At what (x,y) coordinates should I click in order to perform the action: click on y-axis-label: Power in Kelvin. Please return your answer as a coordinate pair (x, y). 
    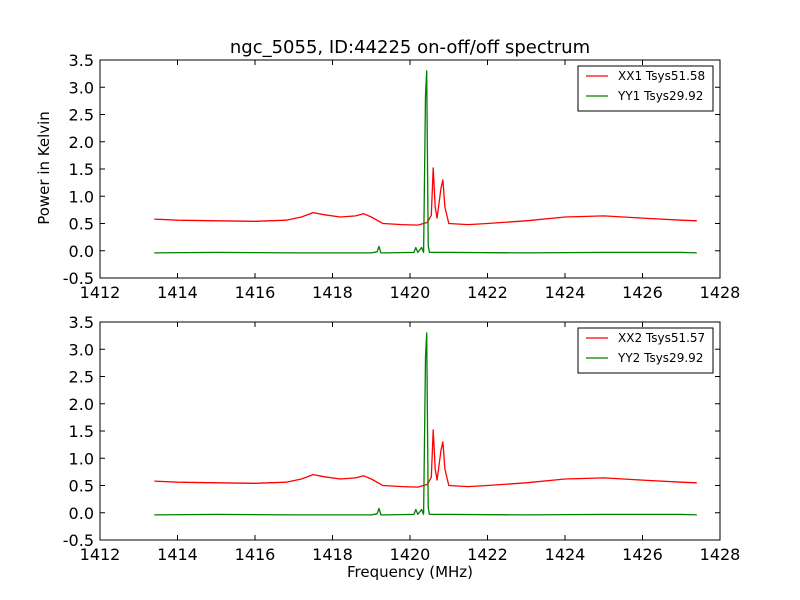
    Looking at the image, I should click on (44, 168).